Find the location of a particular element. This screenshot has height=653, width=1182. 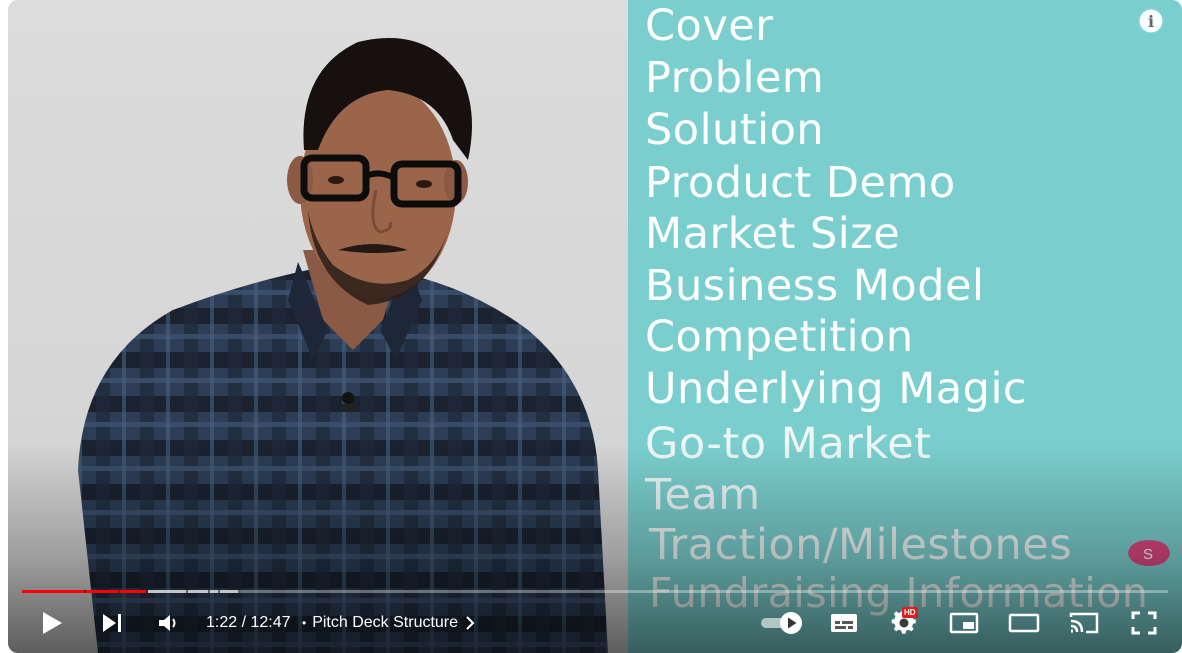

slide-item-competition: Competition is located at coordinates (779, 337).